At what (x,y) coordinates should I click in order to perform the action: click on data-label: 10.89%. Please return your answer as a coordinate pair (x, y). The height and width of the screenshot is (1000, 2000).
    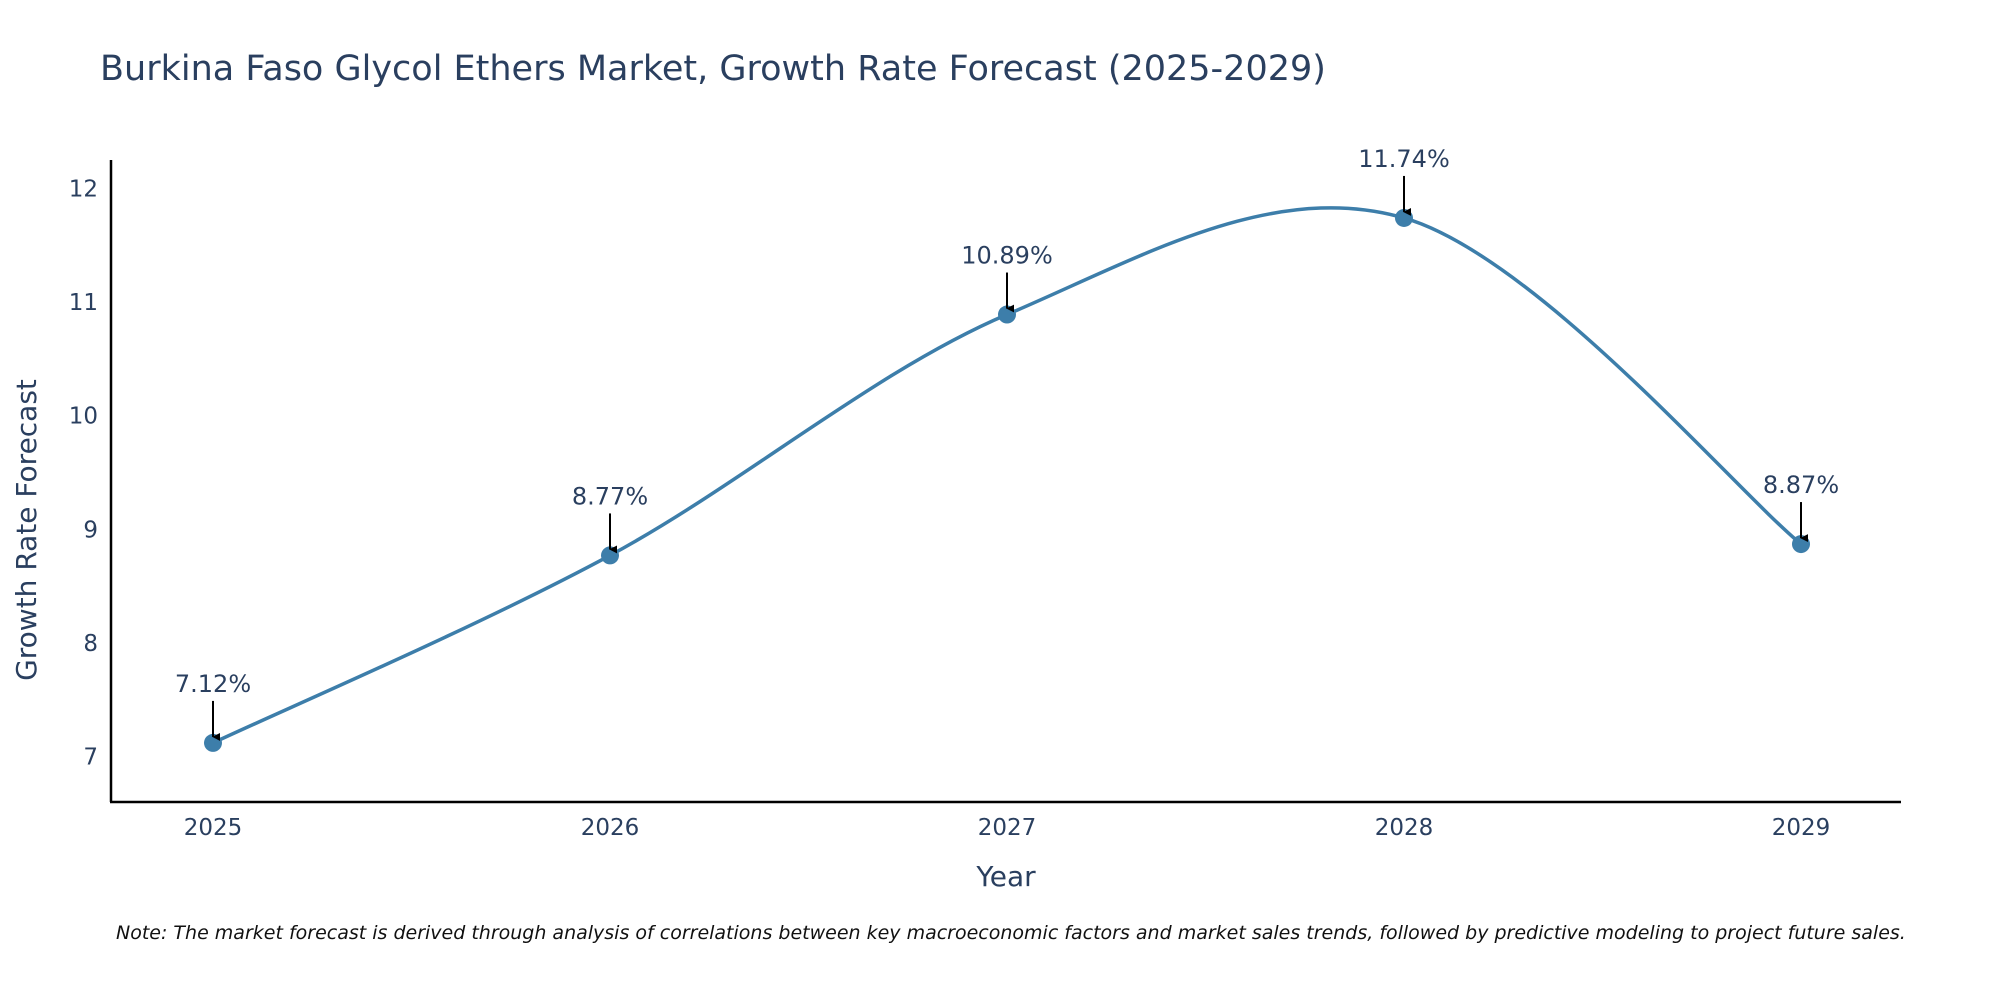
    Looking at the image, I should click on (1007, 256).